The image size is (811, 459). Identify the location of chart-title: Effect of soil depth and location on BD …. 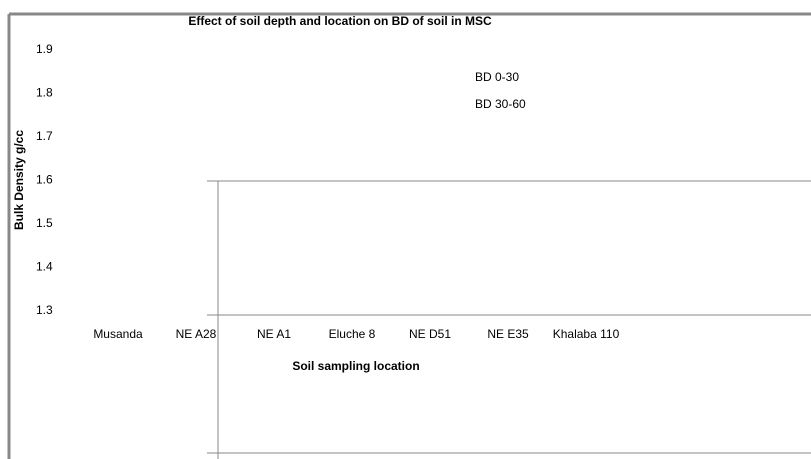
(340, 21).